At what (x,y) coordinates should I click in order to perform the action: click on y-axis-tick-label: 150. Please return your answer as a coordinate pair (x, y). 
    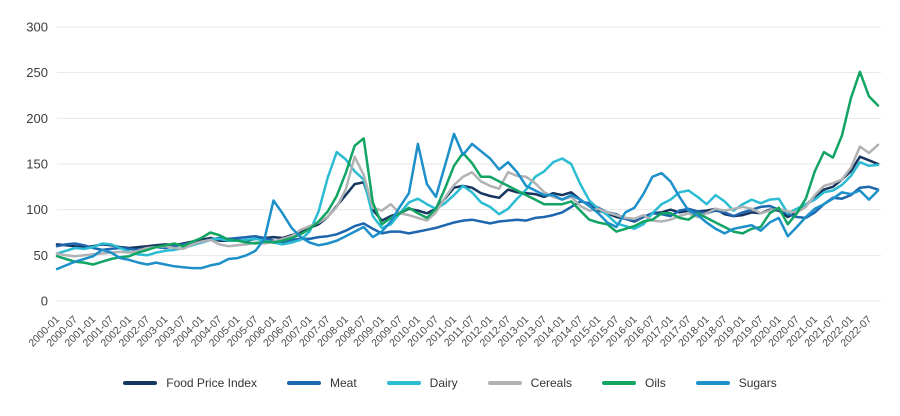
    Looking at the image, I should click on (37, 164).